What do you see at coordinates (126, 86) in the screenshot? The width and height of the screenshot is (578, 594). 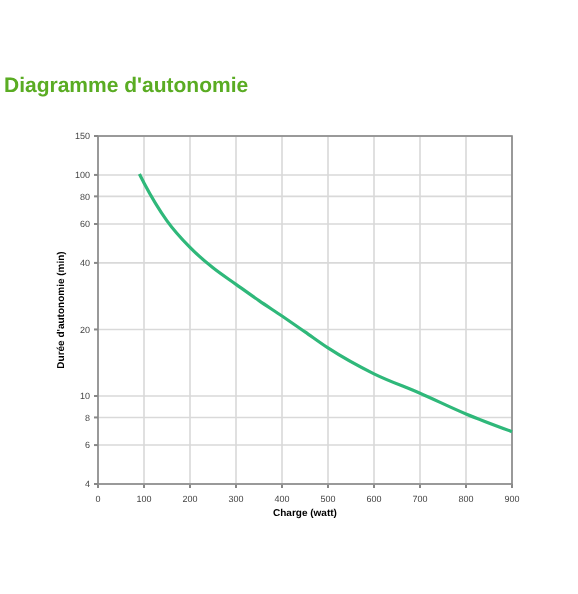 I see `chart-title: Diagramme d'autonomie` at bounding box center [126, 86].